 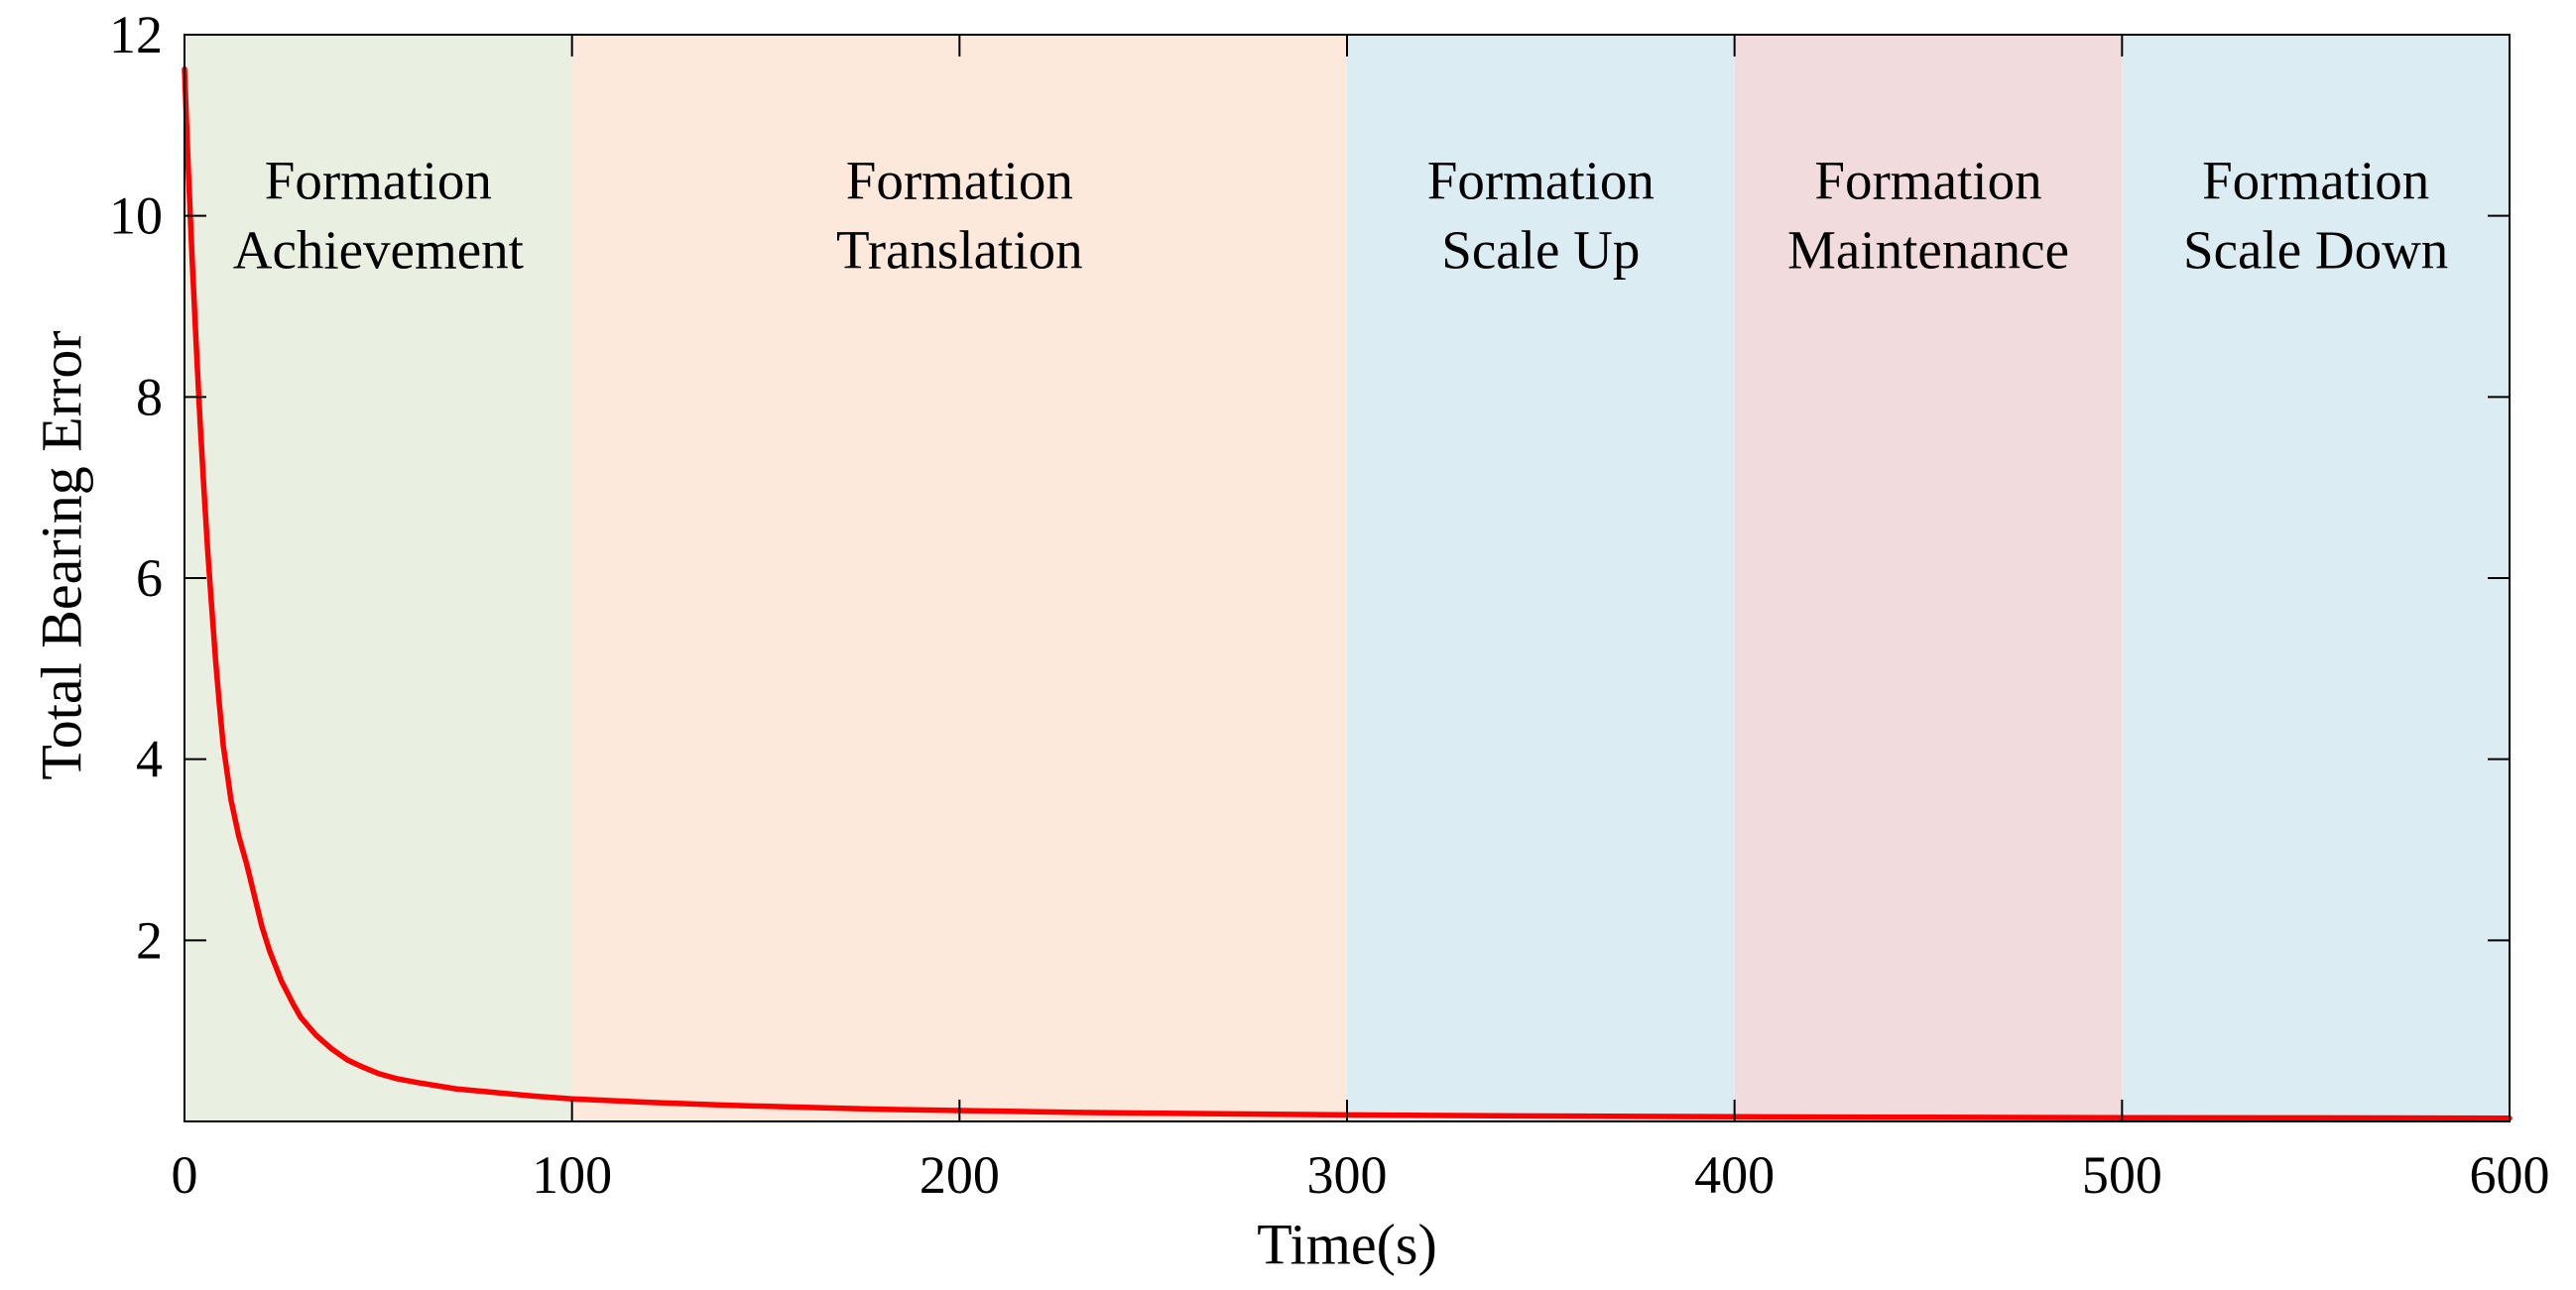 What do you see at coordinates (136, 35) in the screenshot?
I see `y-tick-label-12: 12` at bounding box center [136, 35].